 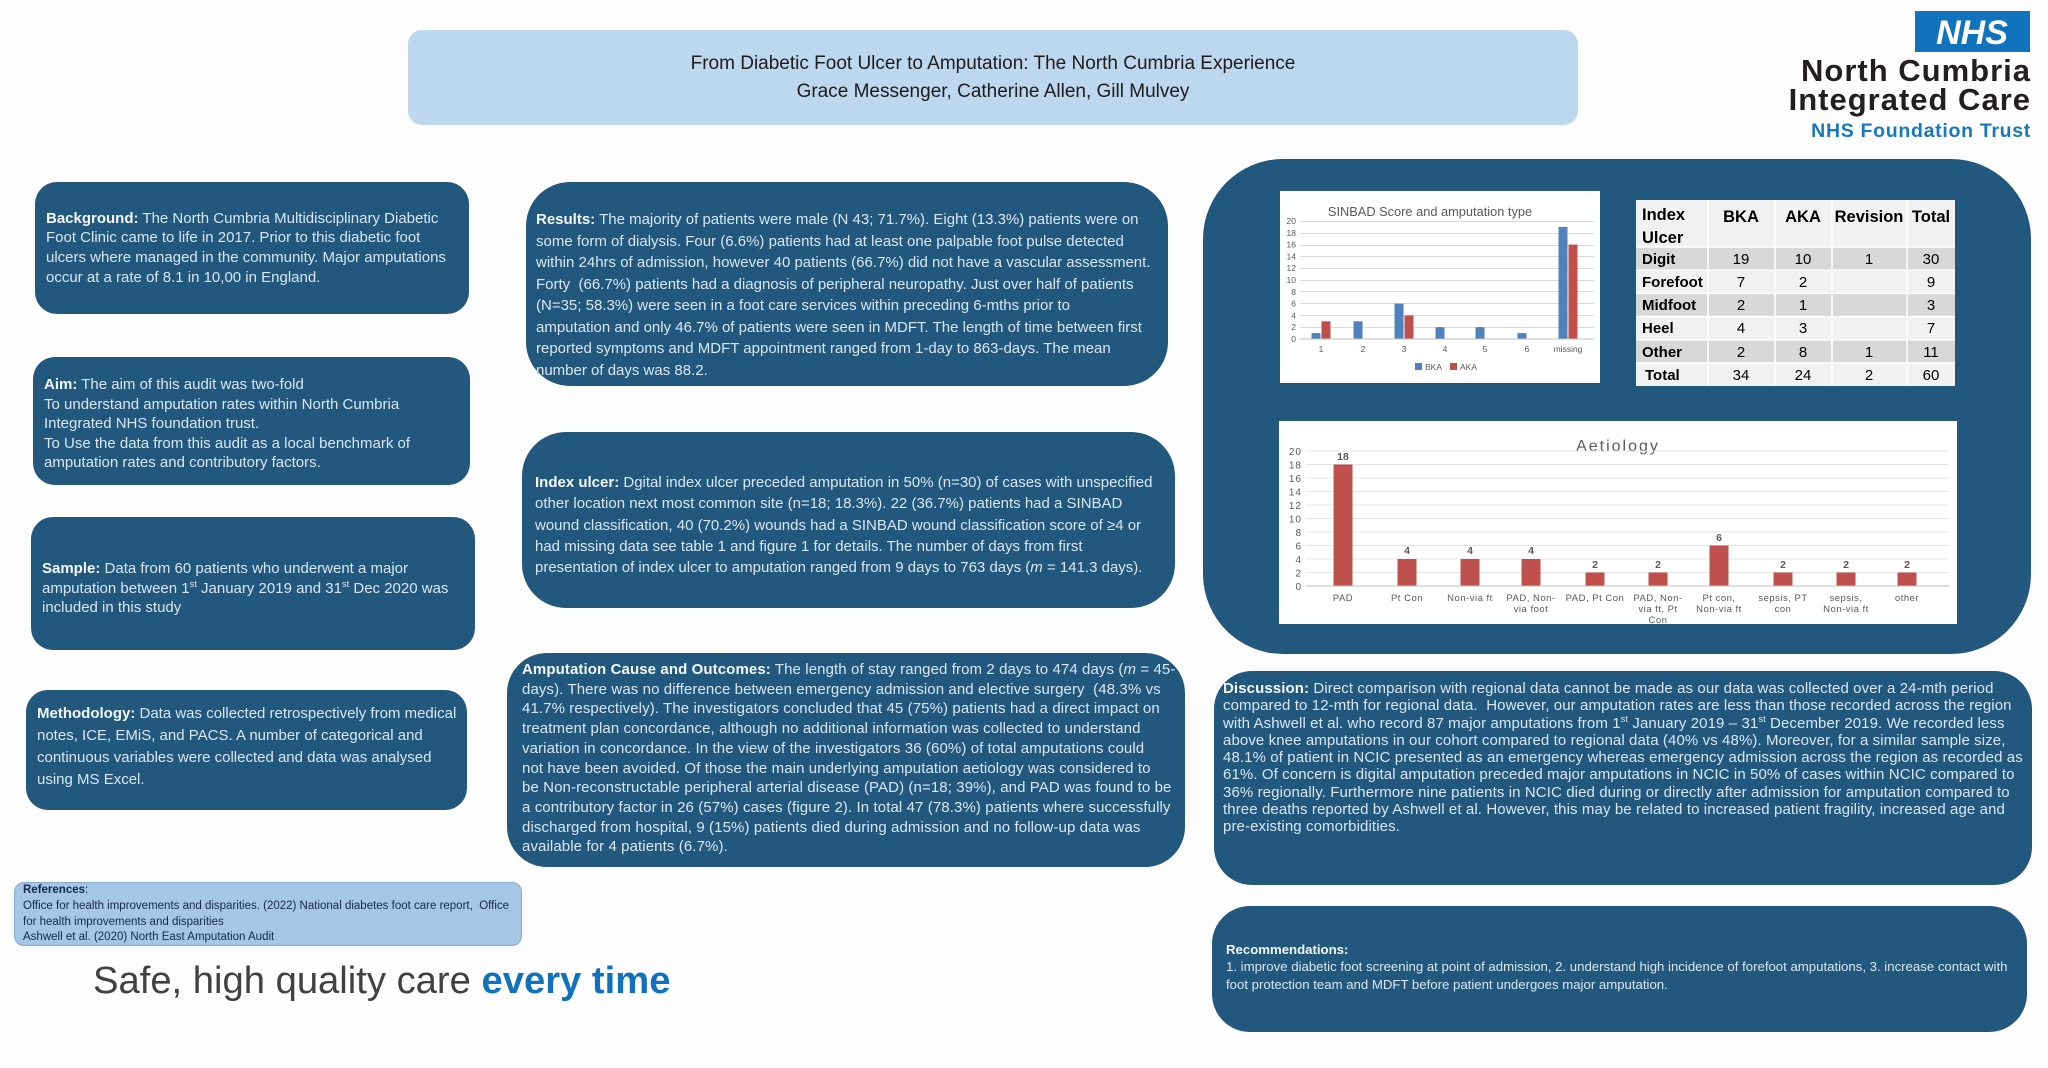 What do you see at coordinates (1658, 328) in the screenshot?
I see `svg-text: Heel` at bounding box center [1658, 328].